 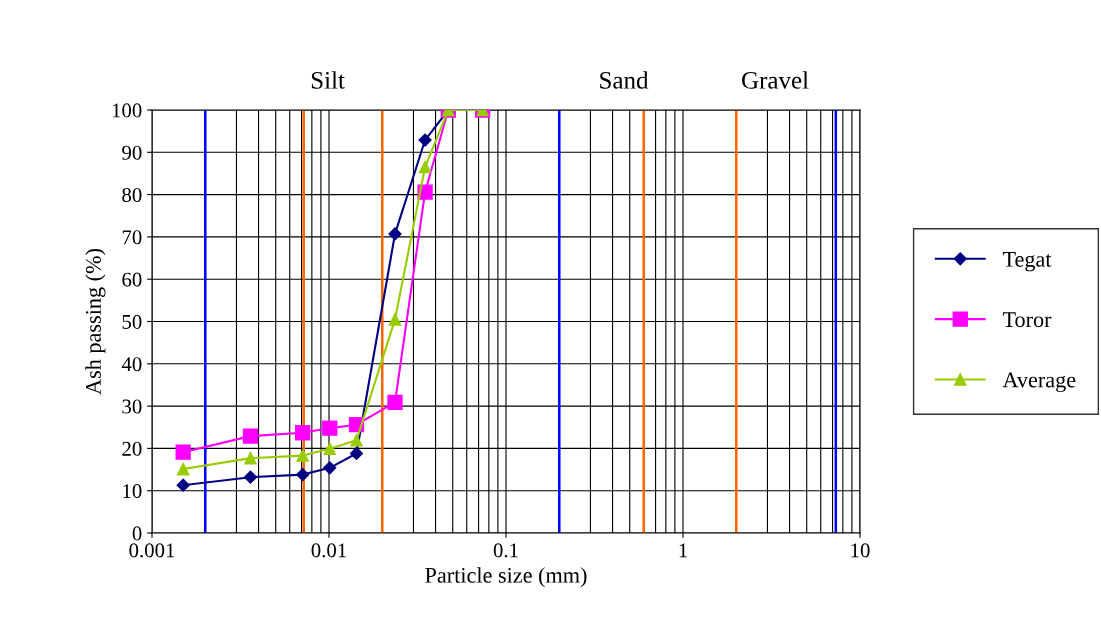 I want to click on y-tick-label: 50, so click(x=132, y=321).